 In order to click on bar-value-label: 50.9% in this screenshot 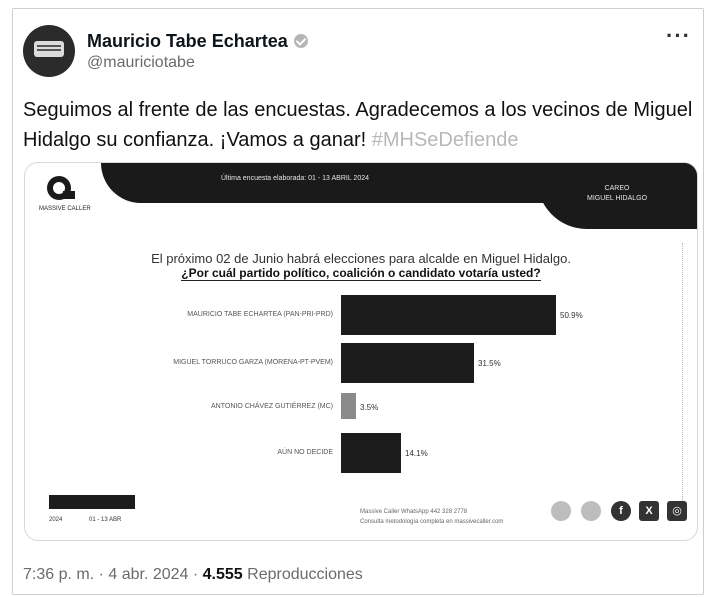, I will do `click(571, 315)`.